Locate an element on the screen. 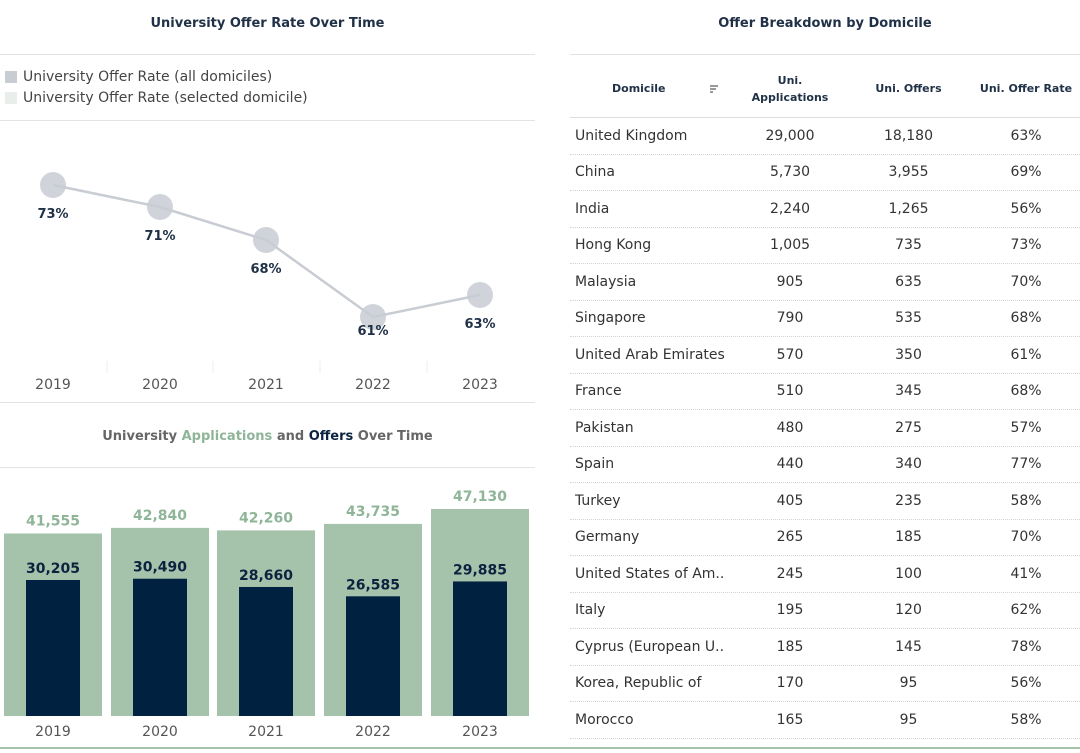  cell-offers: 95 is located at coordinates (908, 683).